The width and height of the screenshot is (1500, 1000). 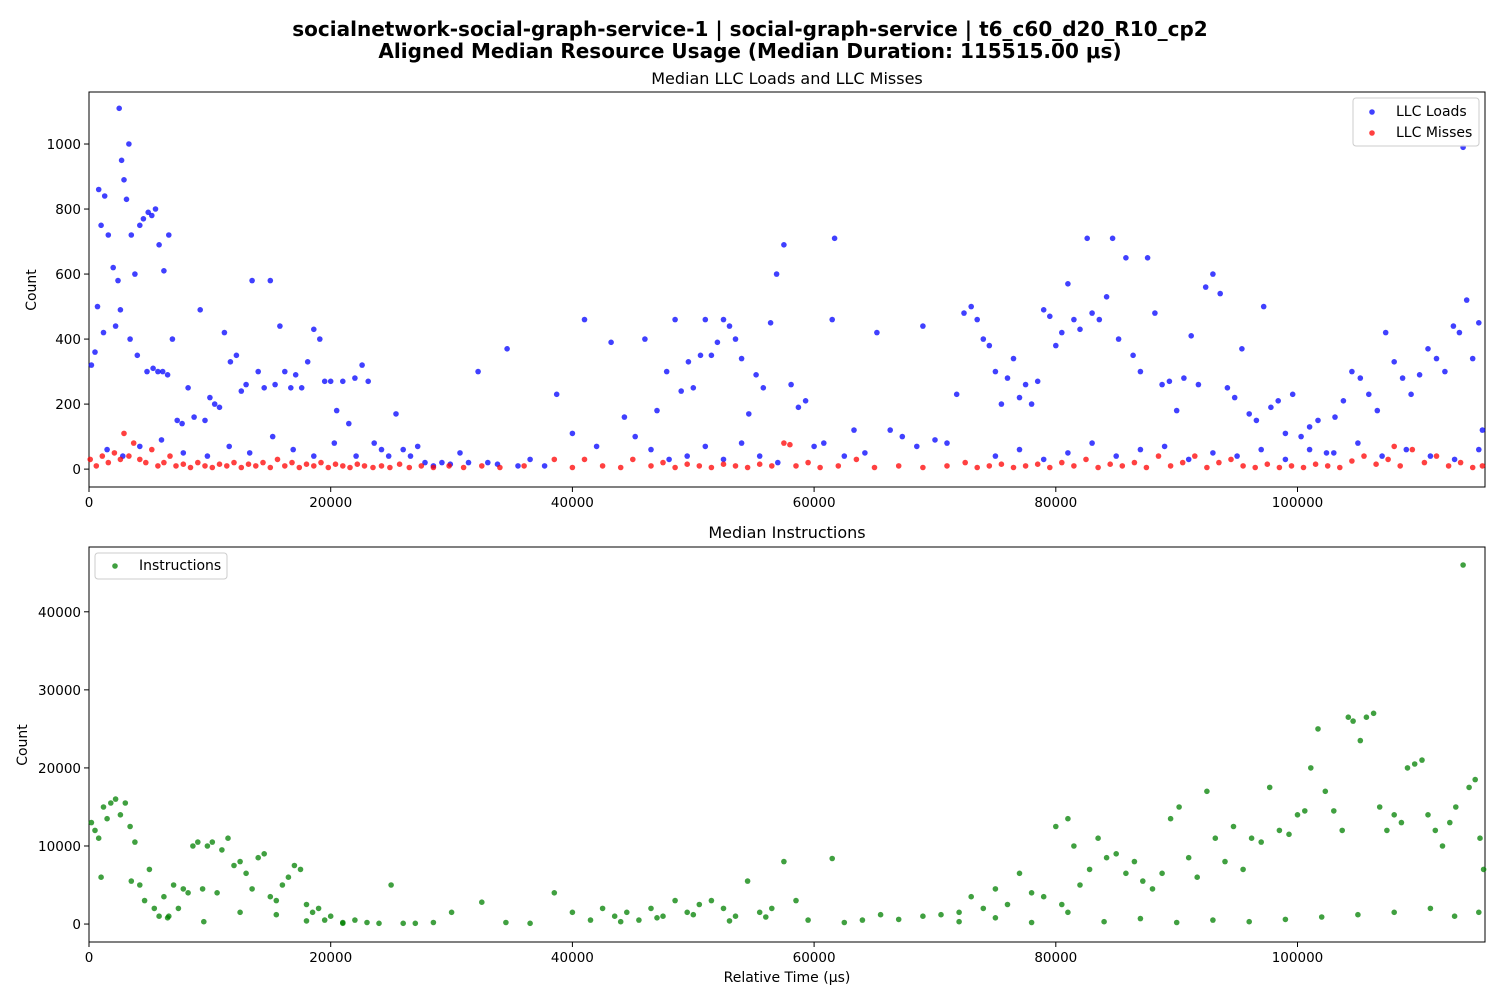 I want to click on x-tick-label: 40000, so click(x=572, y=503).